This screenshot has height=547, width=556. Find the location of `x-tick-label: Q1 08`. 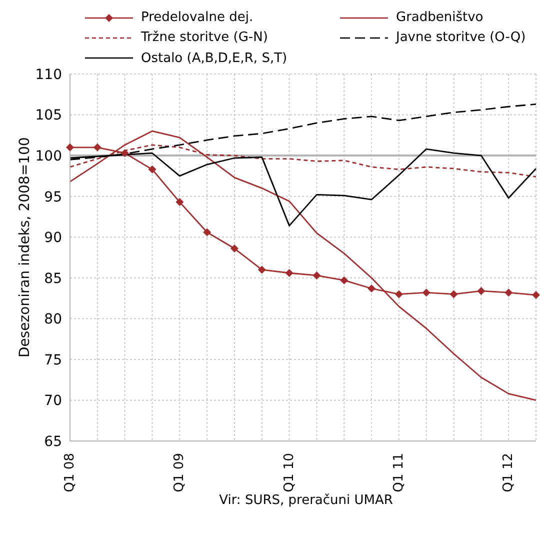

x-tick-label: Q1 08 is located at coordinates (70, 472).